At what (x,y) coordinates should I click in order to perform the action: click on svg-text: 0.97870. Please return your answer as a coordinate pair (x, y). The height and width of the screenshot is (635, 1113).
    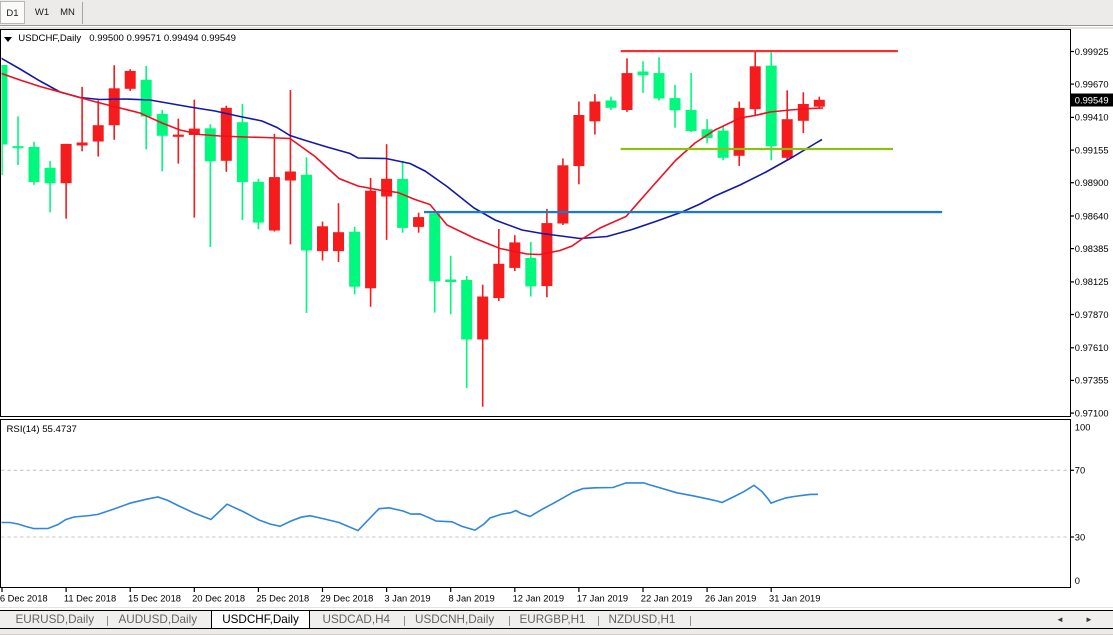
    Looking at the image, I should click on (1092, 315).